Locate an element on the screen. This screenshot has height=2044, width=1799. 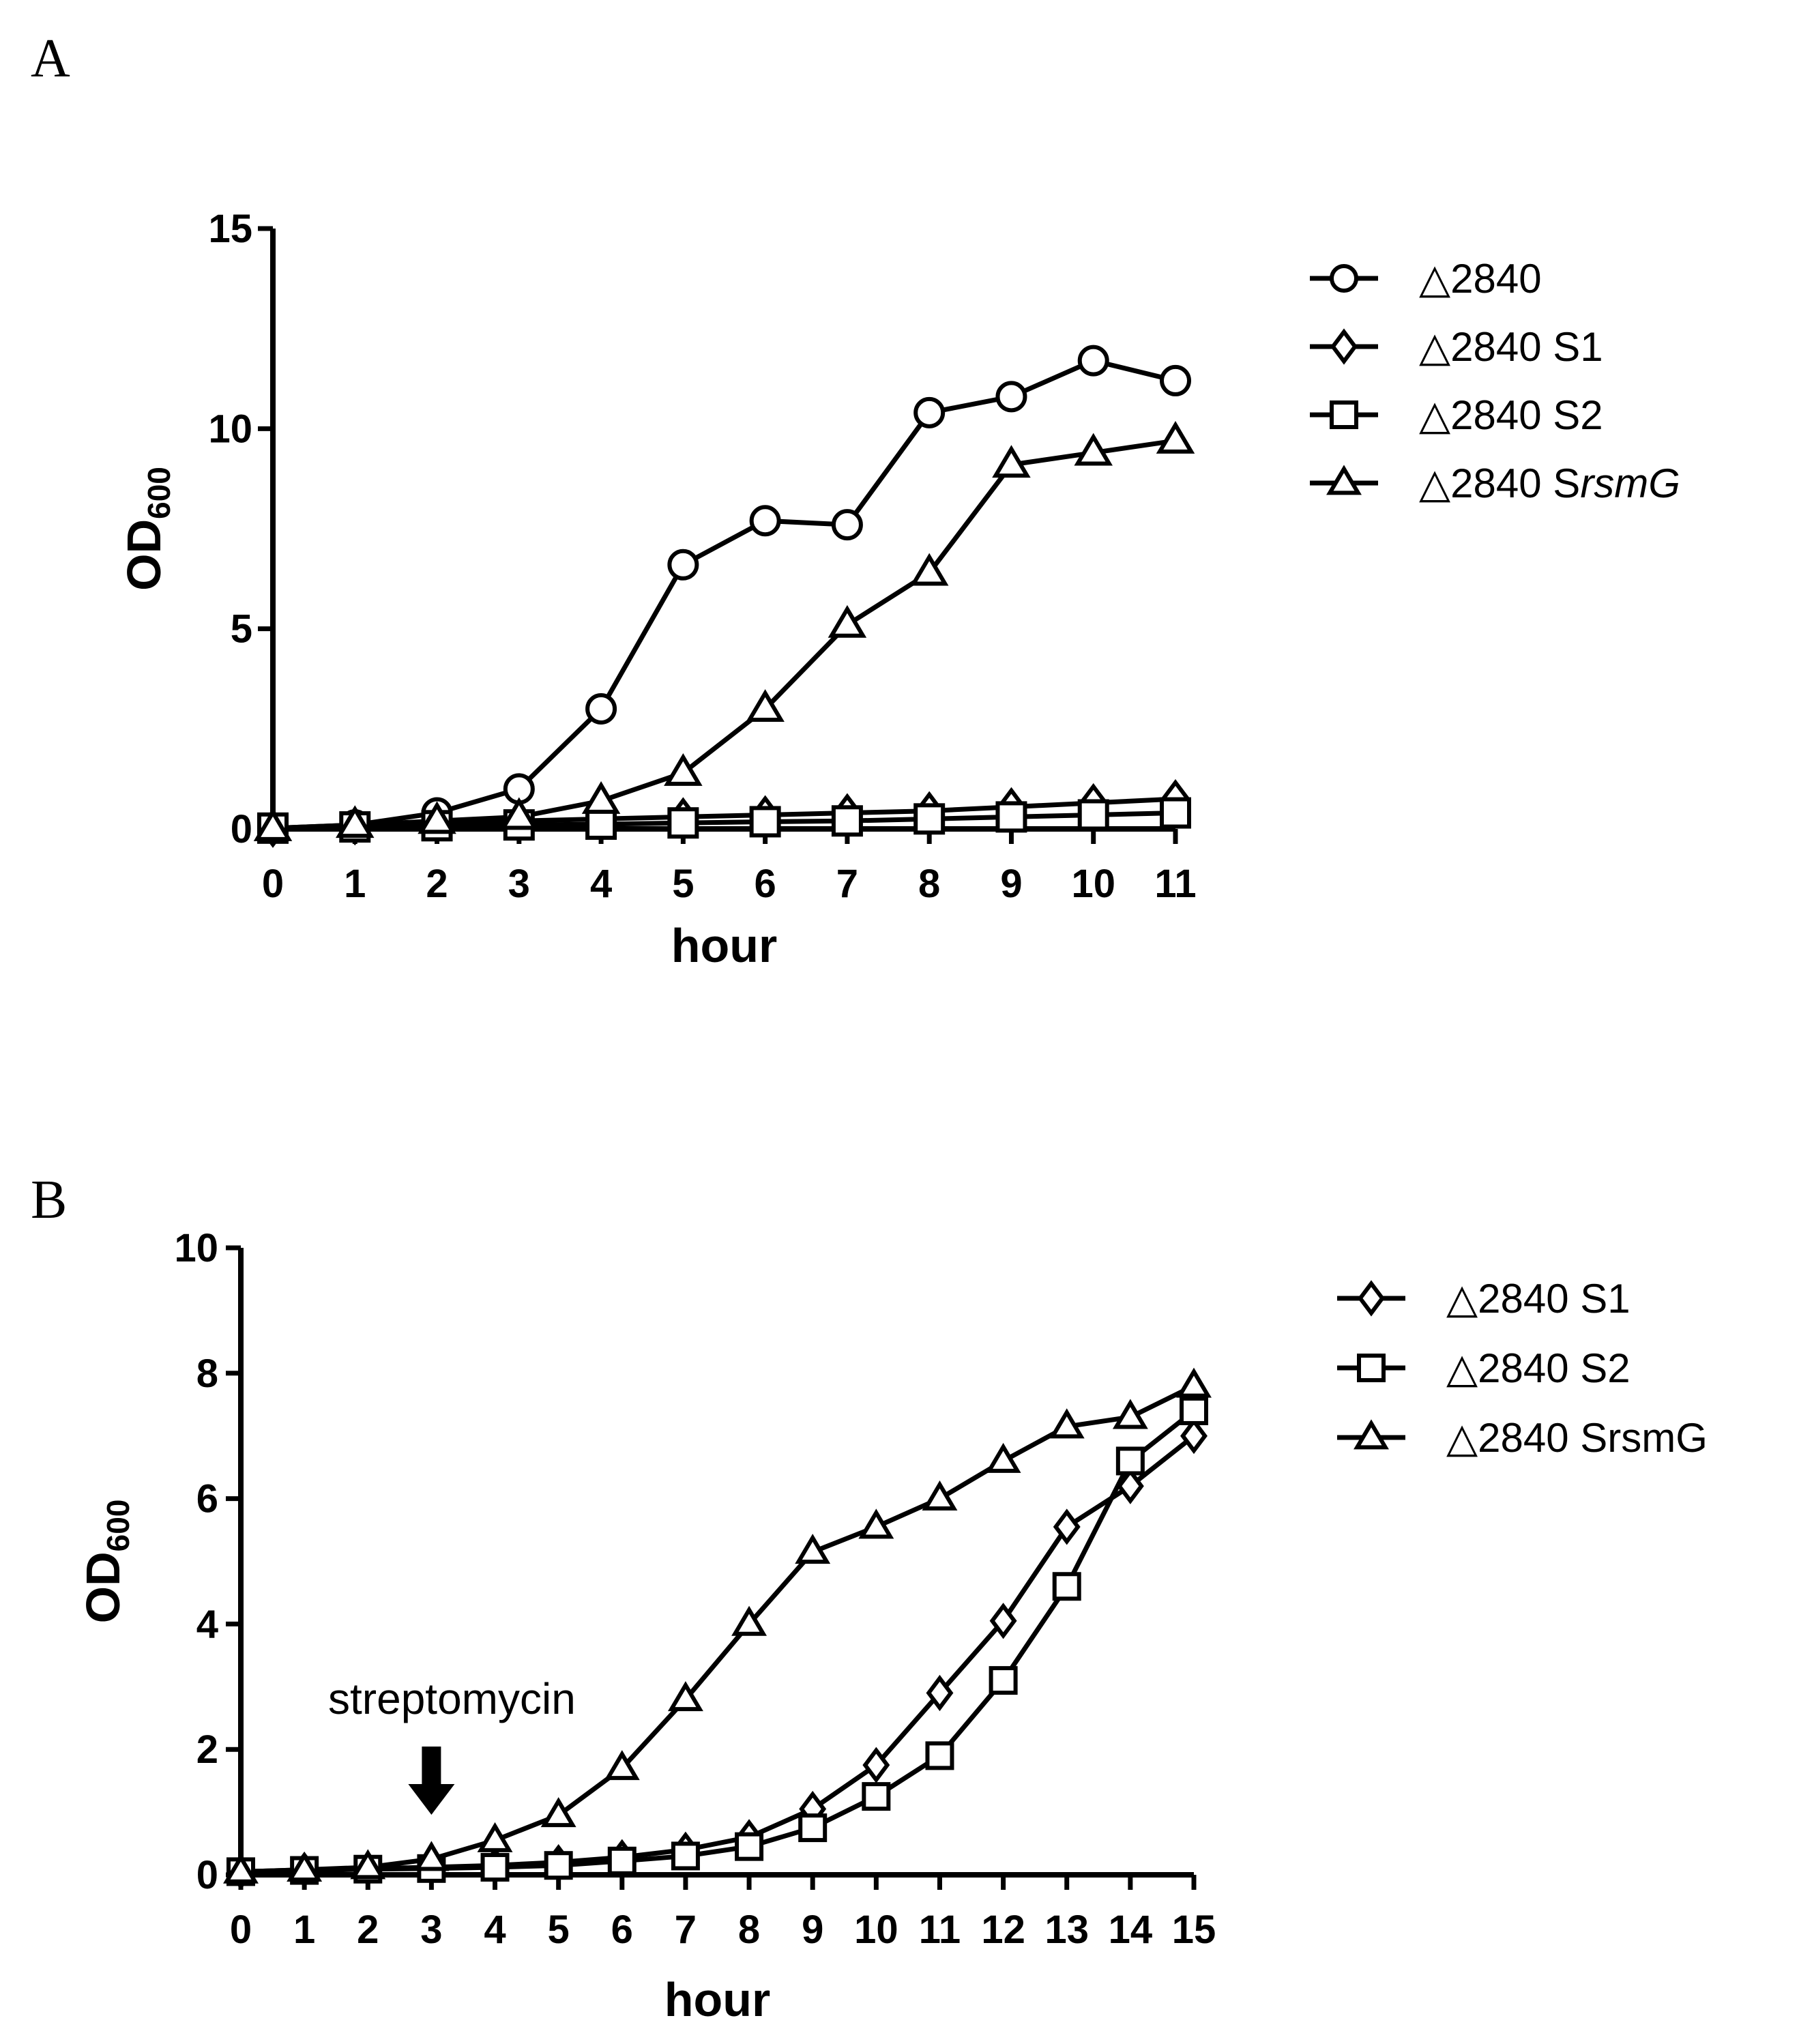
y-tick-label: 15 is located at coordinates (230, 229).